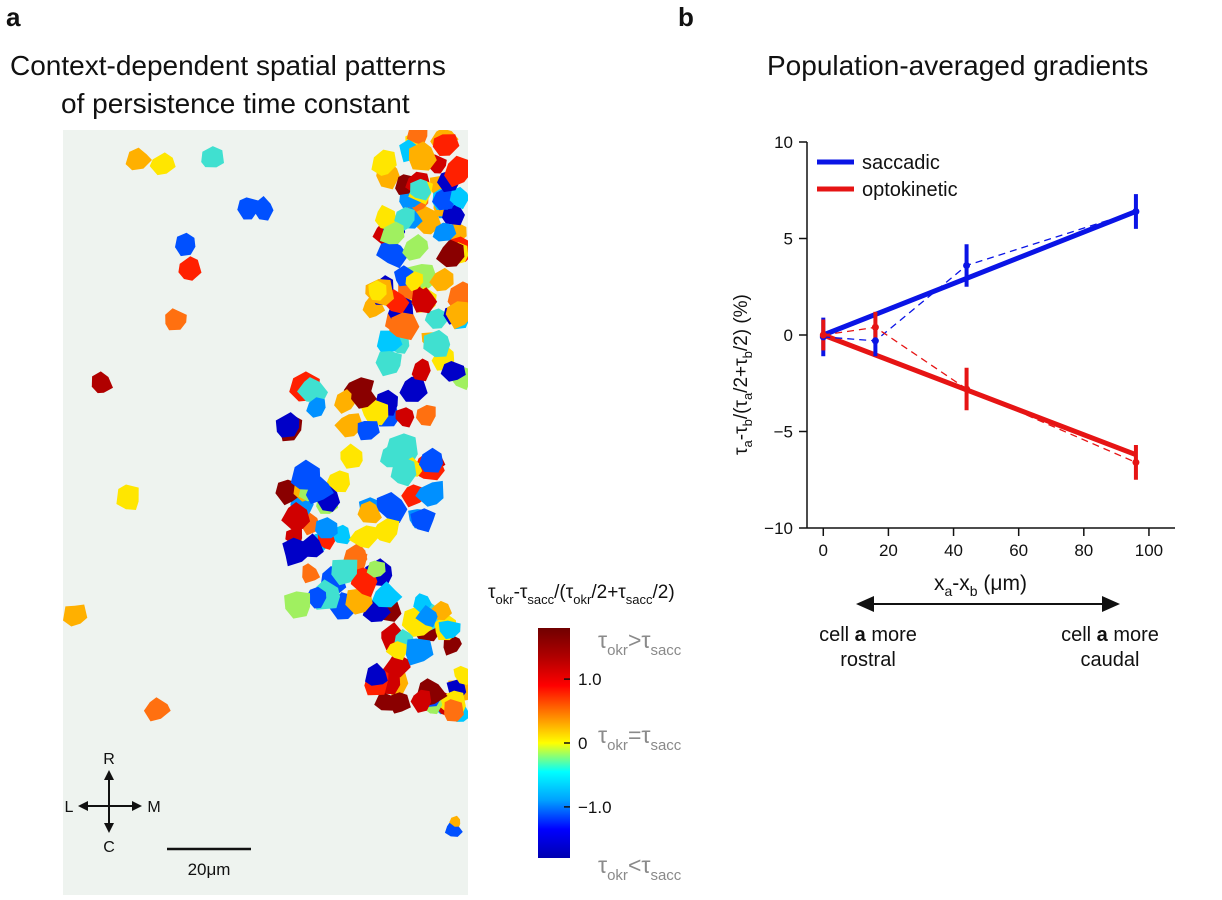  Describe the element at coordinates (1111, 604) in the screenshot. I see `direction-arrowhead-right` at that location.